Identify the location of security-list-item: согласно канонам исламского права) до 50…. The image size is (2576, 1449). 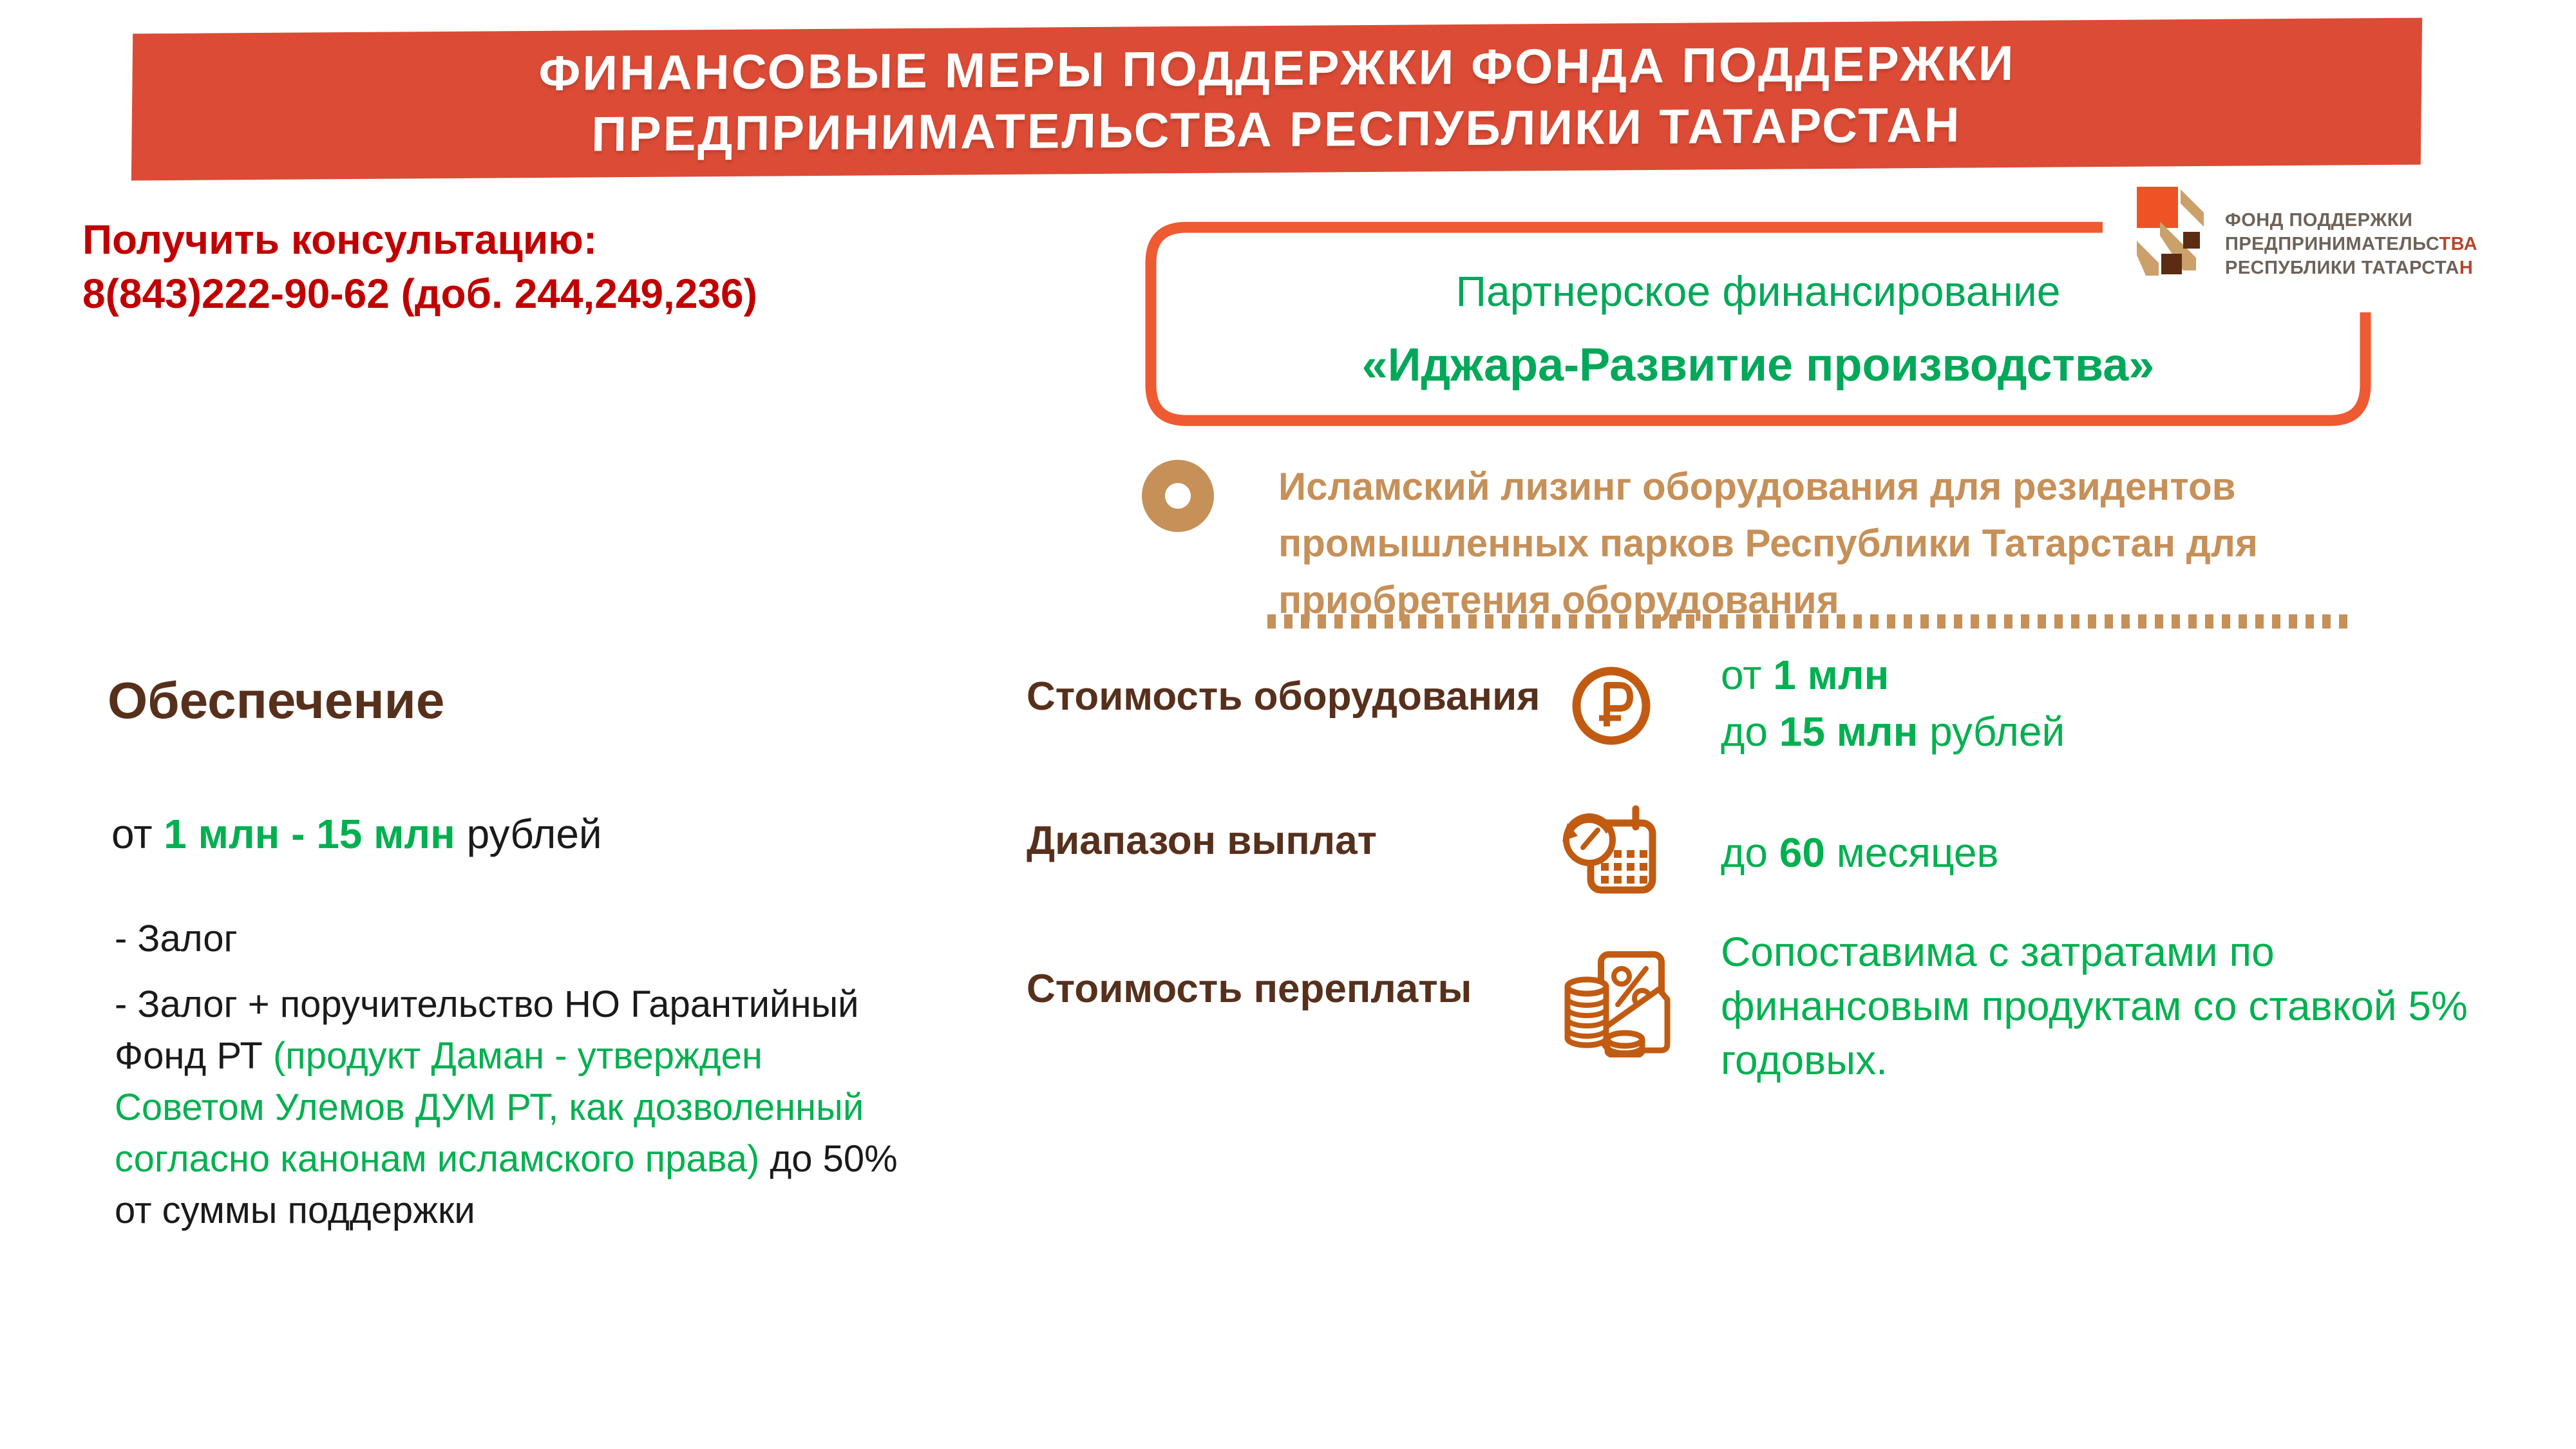
(507, 1159).